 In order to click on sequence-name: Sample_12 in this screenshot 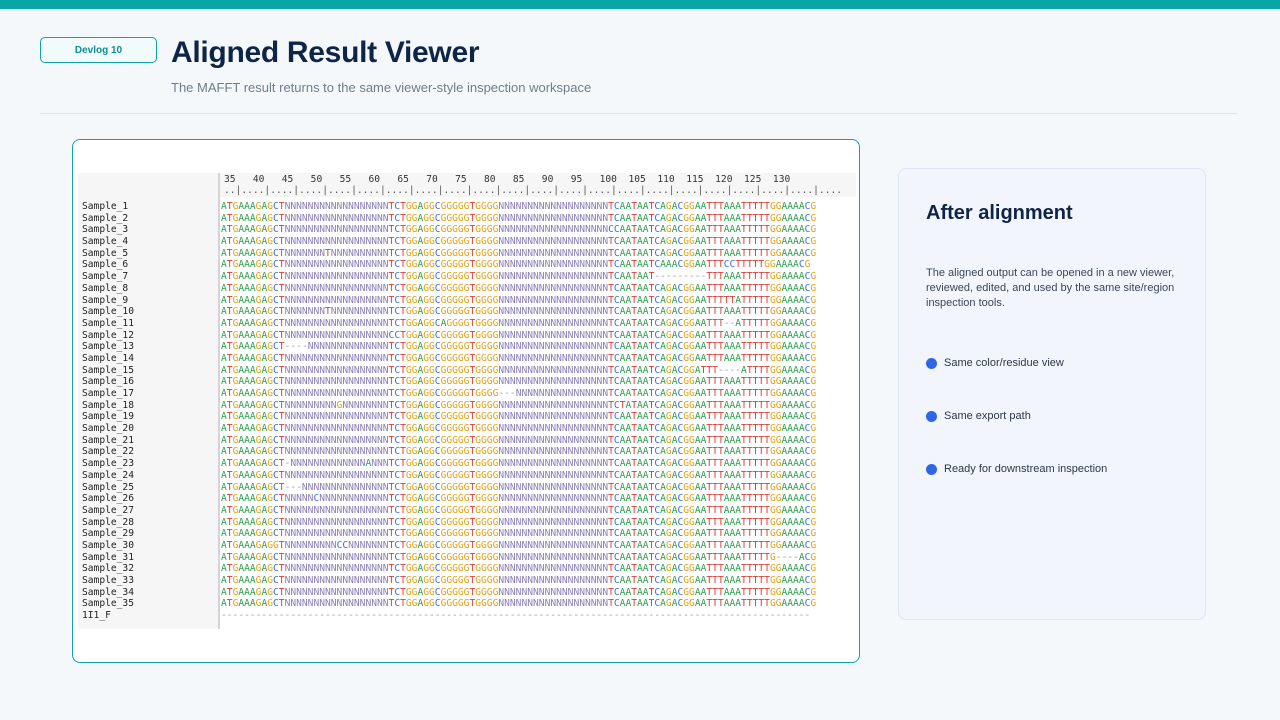, I will do `click(108, 335)`.